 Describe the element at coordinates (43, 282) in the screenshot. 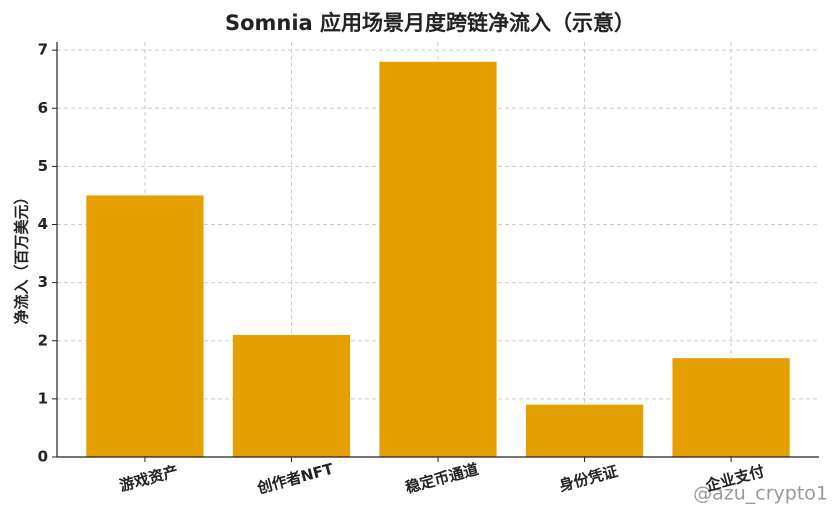

I see `y-tick-label: 3` at that location.